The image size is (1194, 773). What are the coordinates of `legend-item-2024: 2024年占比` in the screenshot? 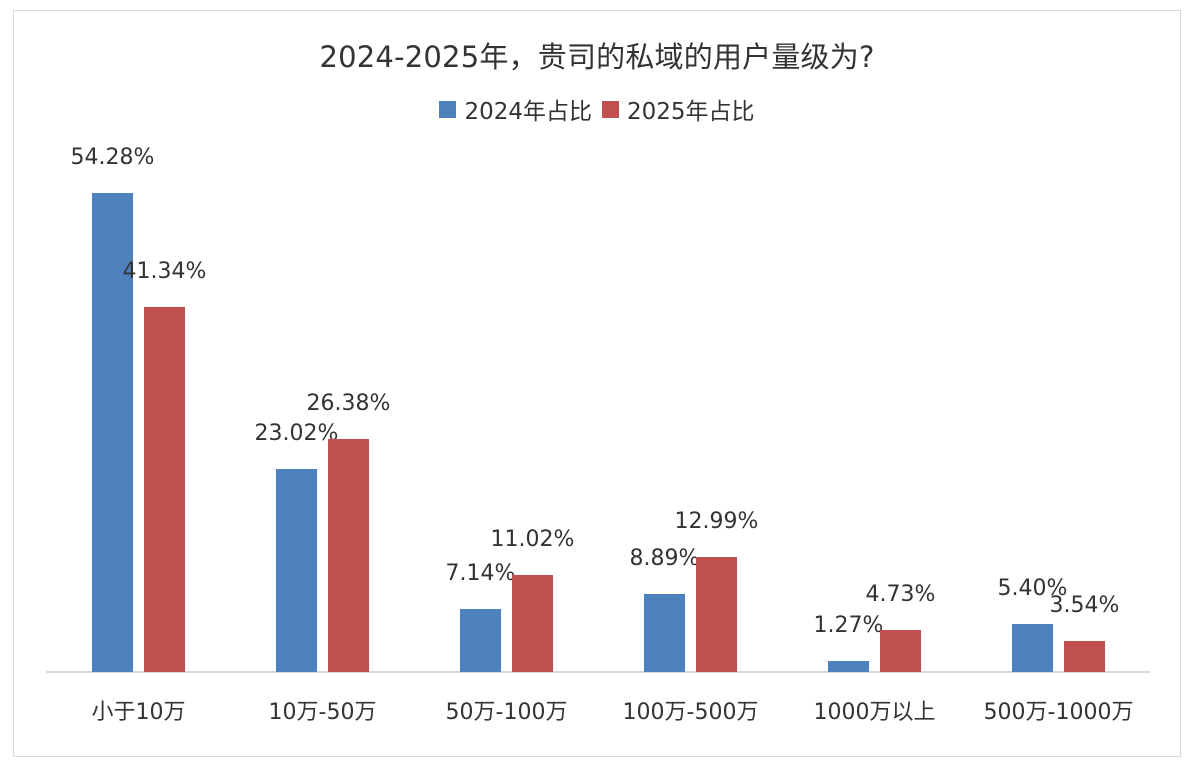 It's located at (515, 109).